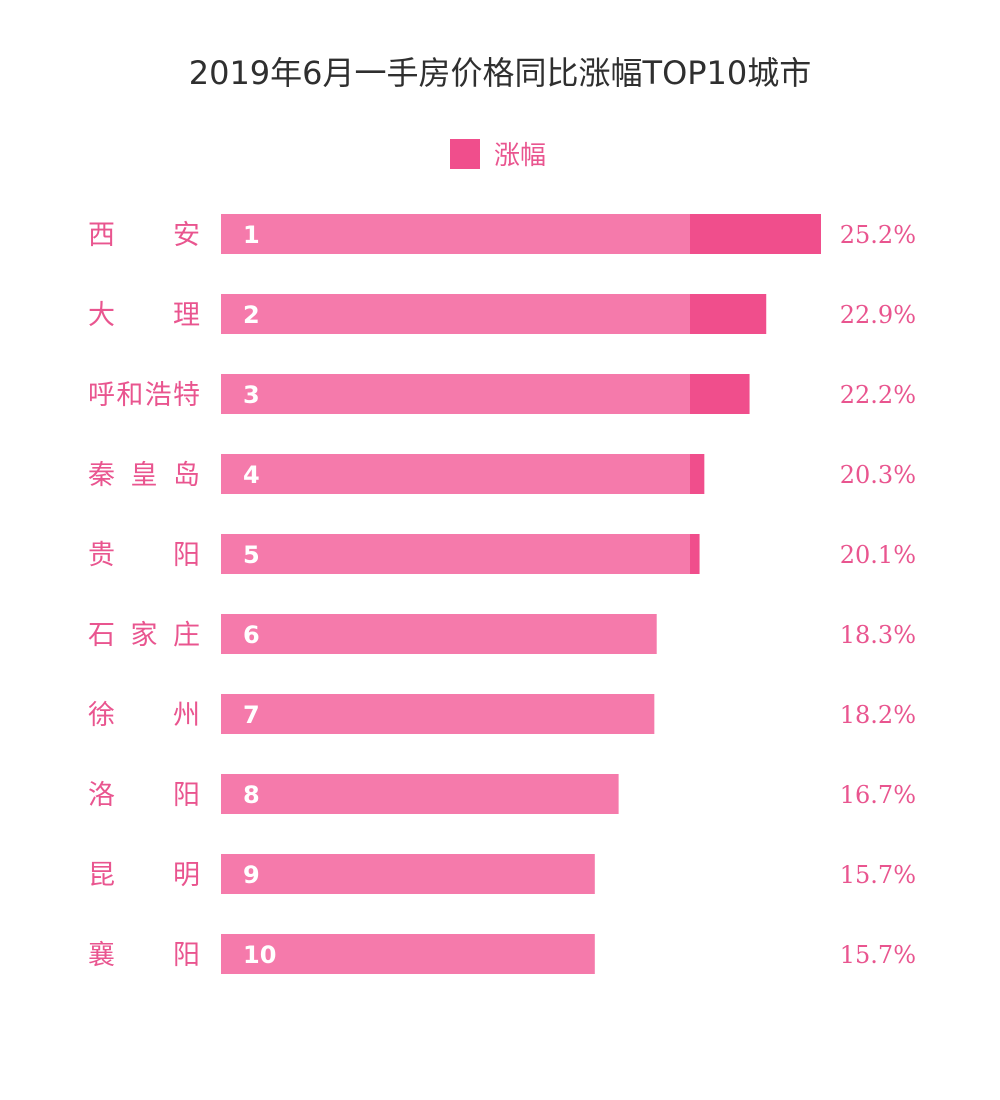  Describe the element at coordinates (878, 875) in the screenshot. I see `value-label-9: 15.7%` at that location.